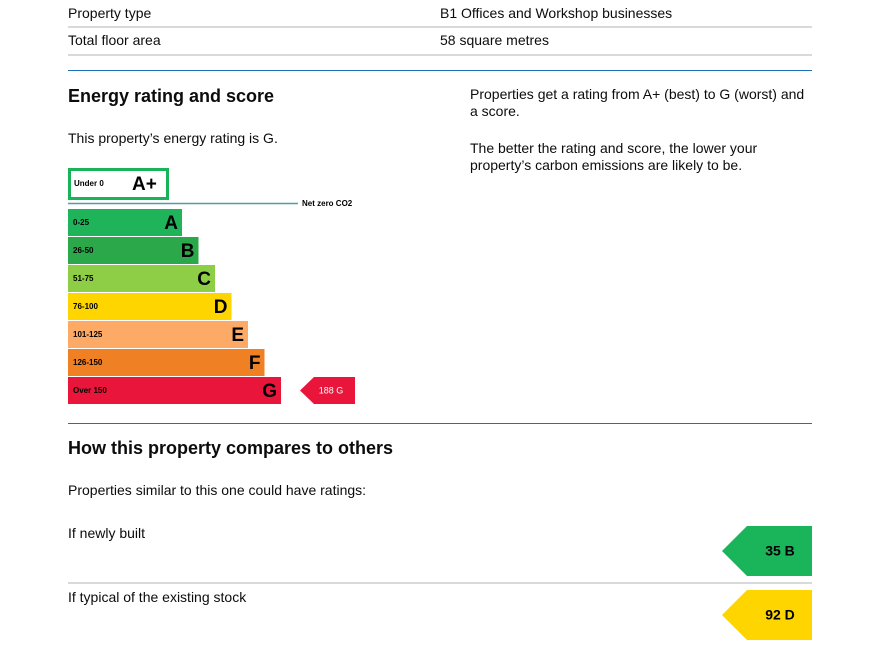  I want to click on band-letter: A, so click(171, 223).